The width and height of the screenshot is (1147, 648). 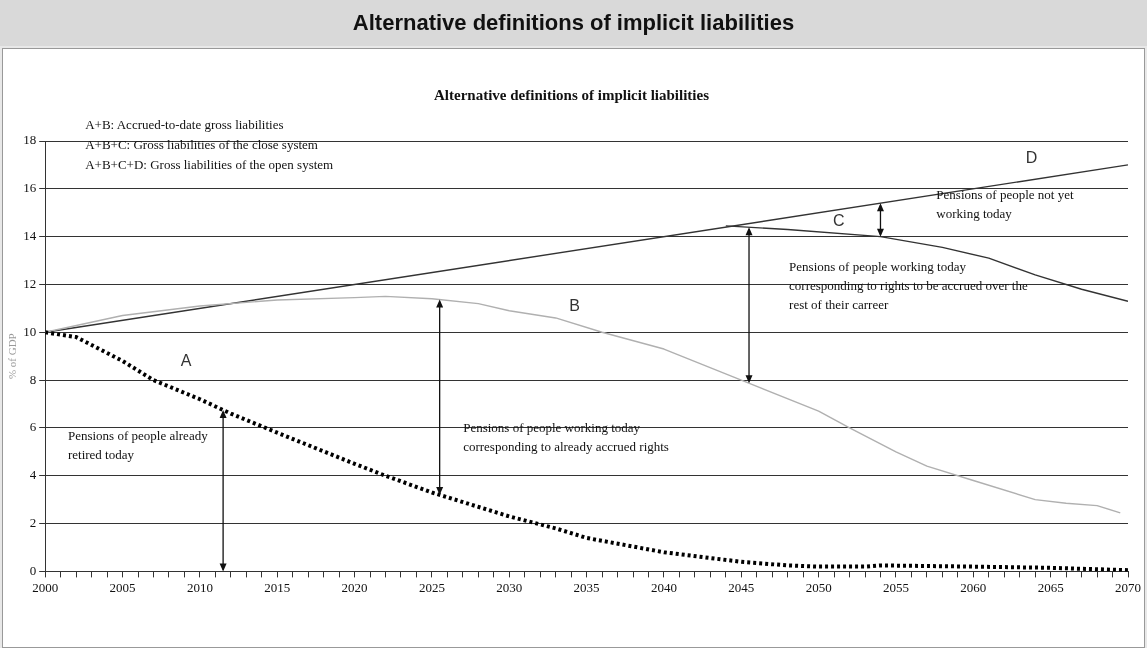 I want to click on annotation: Pensions of people already retired today, so click(x=138, y=444).